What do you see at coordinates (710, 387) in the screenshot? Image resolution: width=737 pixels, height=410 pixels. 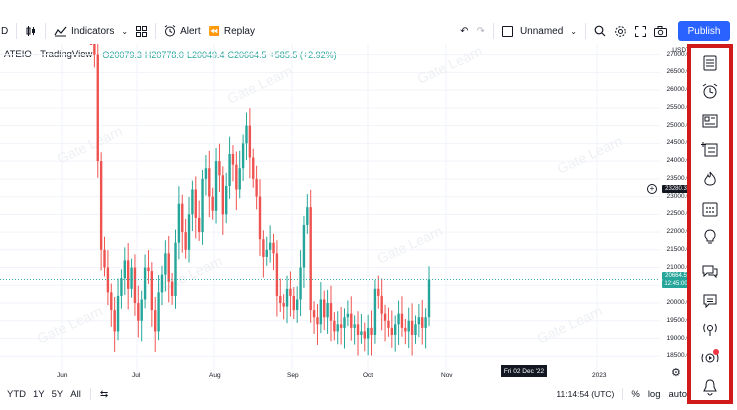 I see `notifications-icon` at bounding box center [710, 387].